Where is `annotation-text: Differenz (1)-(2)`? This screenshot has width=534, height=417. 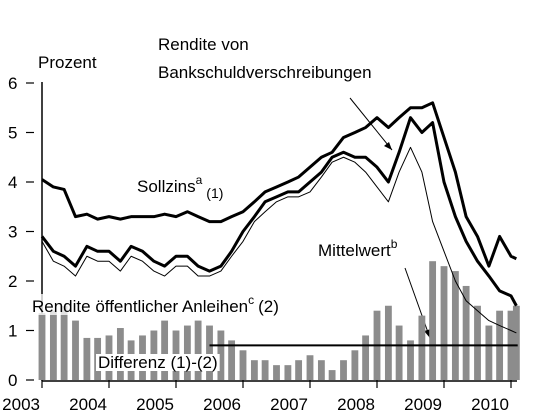 annotation-text: Differenz (1)-(2) is located at coordinates (158, 362).